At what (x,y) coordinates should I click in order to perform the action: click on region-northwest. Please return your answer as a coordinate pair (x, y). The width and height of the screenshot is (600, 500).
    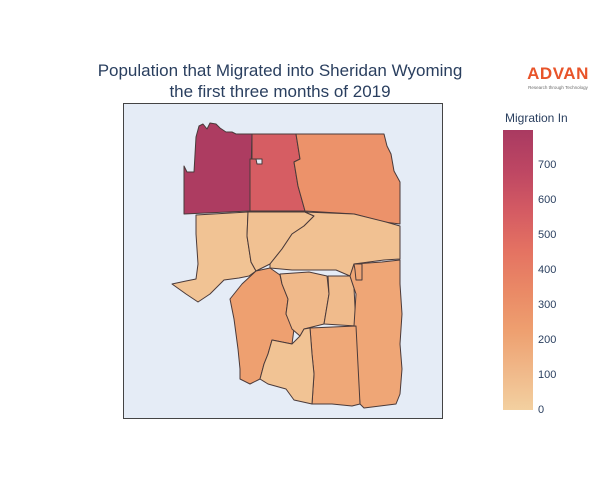
    Looking at the image, I should click on (218, 168).